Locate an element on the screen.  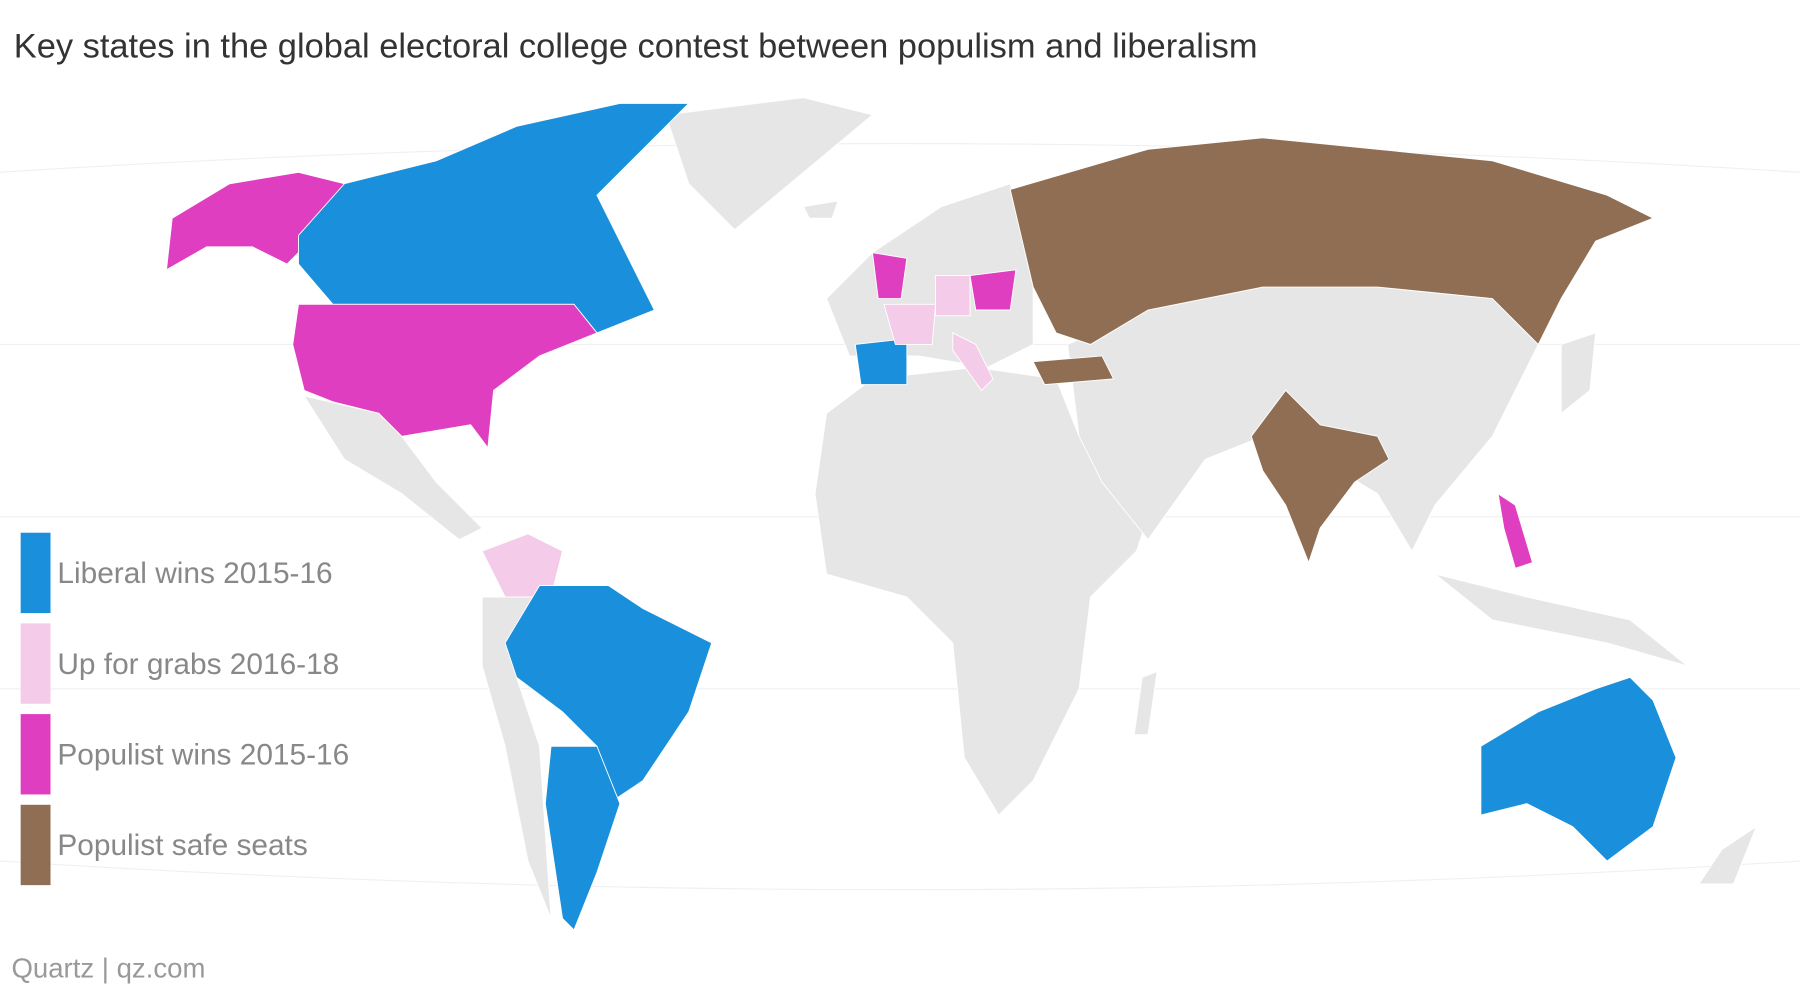
usa is located at coordinates (445, 376).